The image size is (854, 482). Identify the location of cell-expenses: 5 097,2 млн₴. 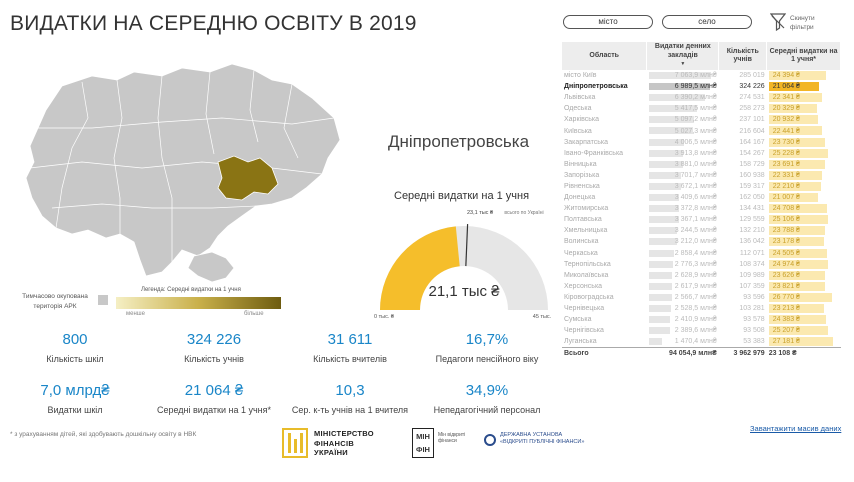
(683, 119).